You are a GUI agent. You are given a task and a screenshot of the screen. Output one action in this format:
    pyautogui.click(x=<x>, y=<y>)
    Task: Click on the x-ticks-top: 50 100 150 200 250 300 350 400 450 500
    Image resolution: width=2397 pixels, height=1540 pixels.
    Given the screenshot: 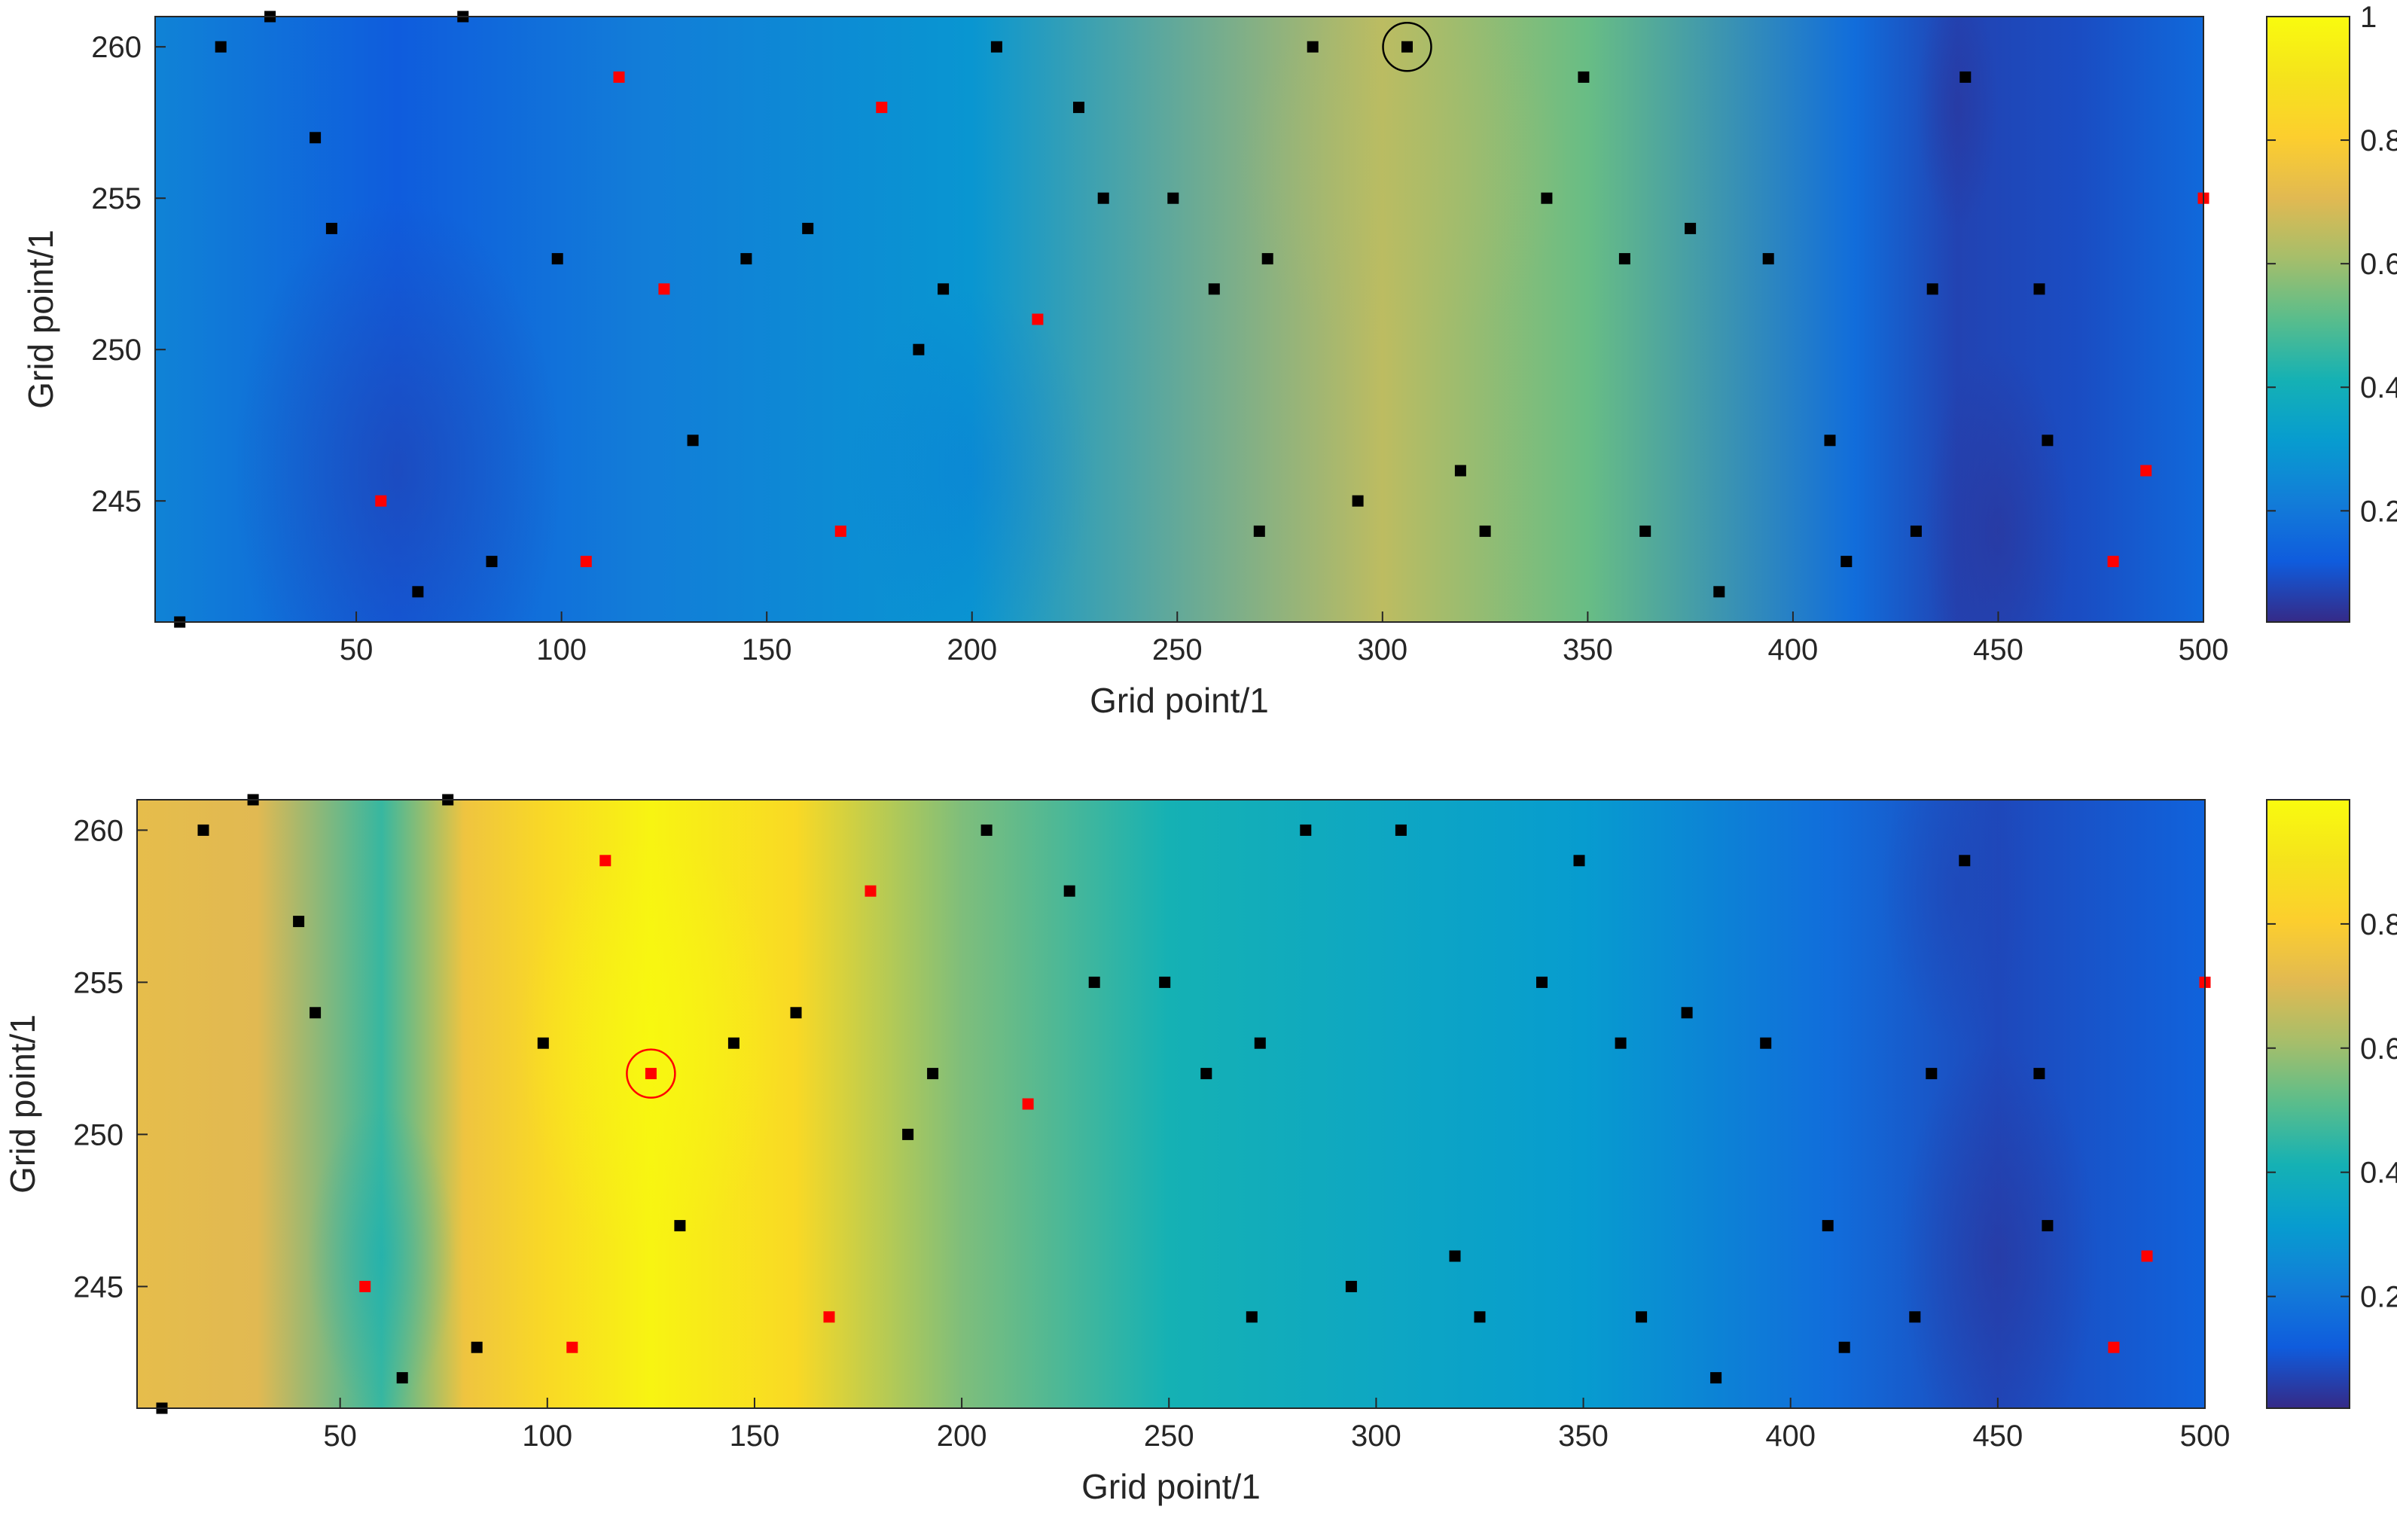 What is the action you would take?
    pyautogui.click(x=1284, y=639)
    